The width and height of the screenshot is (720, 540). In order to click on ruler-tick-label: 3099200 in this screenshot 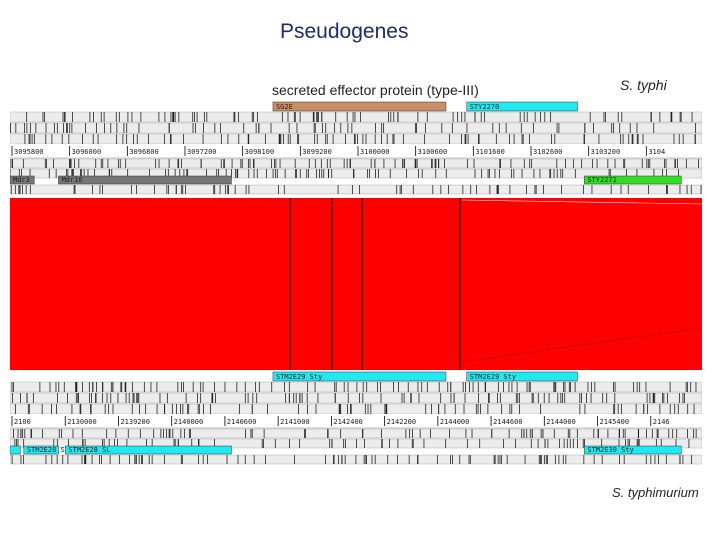, I will do `click(317, 152)`.